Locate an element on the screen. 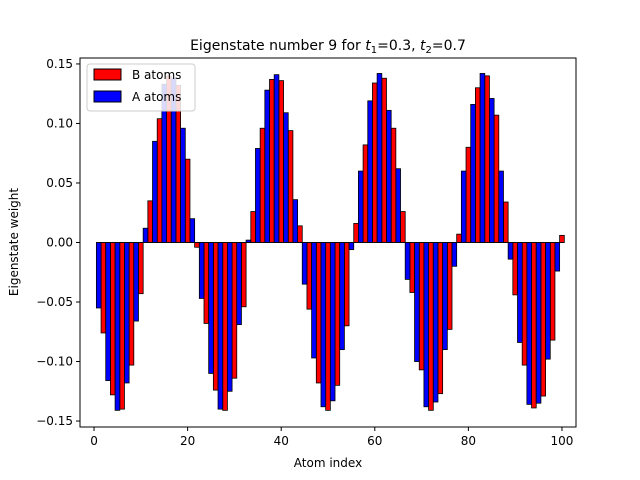 This screenshot has height=480, width=640. legend-swatch-a-atoms is located at coordinates (107, 96).